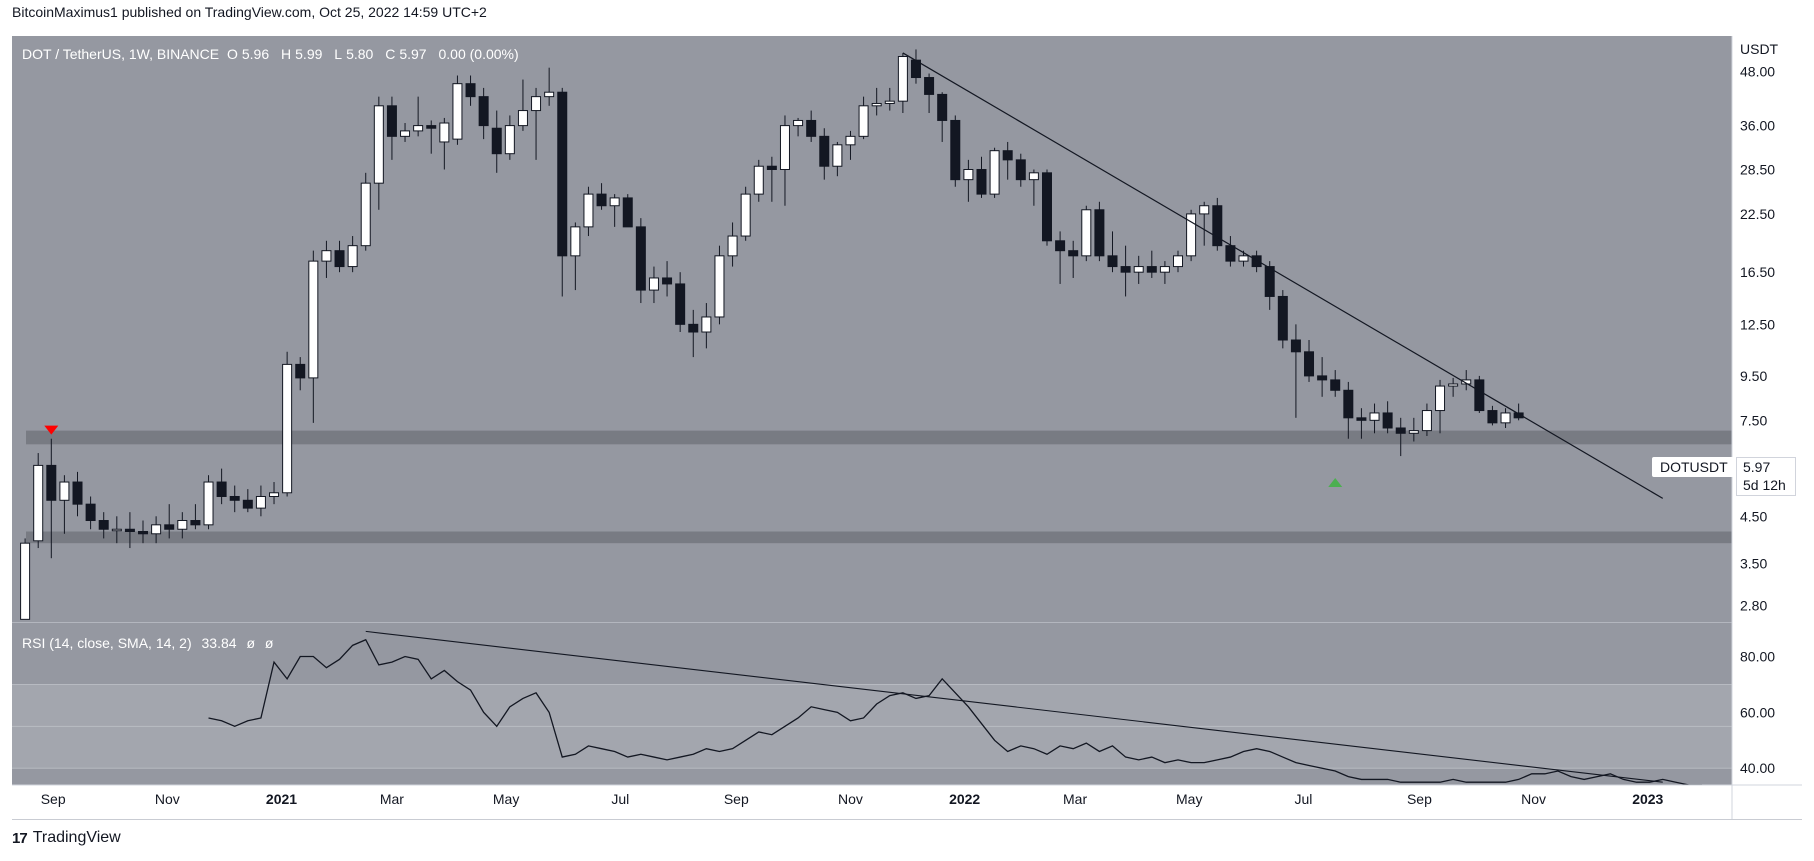 The width and height of the screenshot is (1814, 861). I want to click on rsi-legend: RSI (14, close, SMA, 14, 2) 33.84 ø ø, so click(150, 643).